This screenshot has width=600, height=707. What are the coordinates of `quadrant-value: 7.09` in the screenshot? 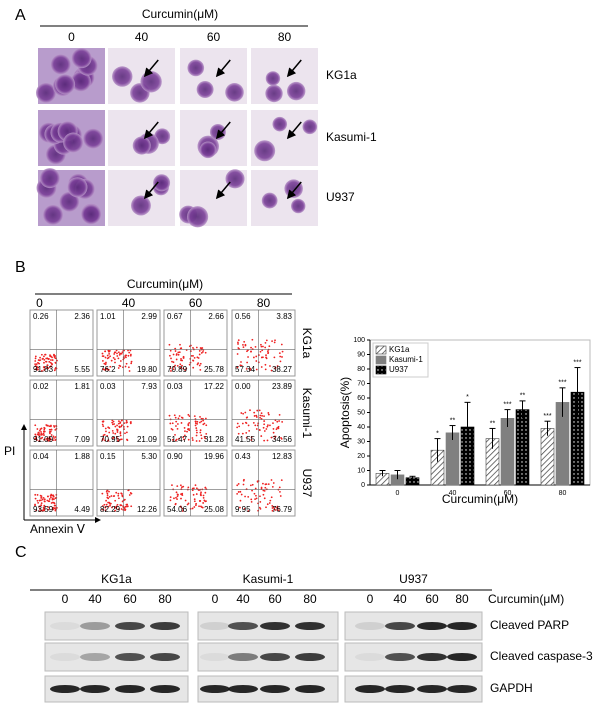 It's located at (82, 439).